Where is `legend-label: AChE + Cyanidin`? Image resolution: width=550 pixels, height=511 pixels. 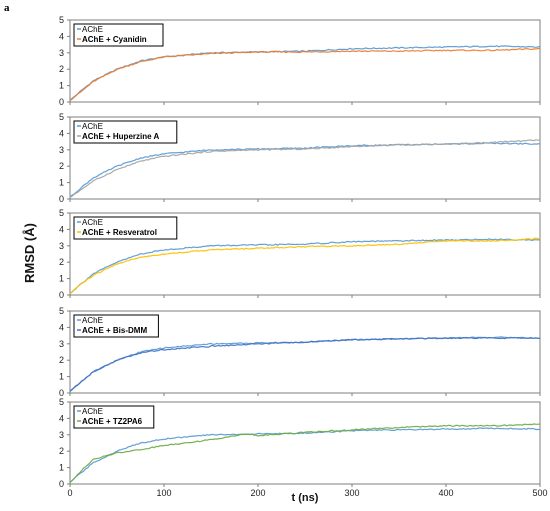 legend-label: AChE + Cyanidin is located at coordinates (114, 39).